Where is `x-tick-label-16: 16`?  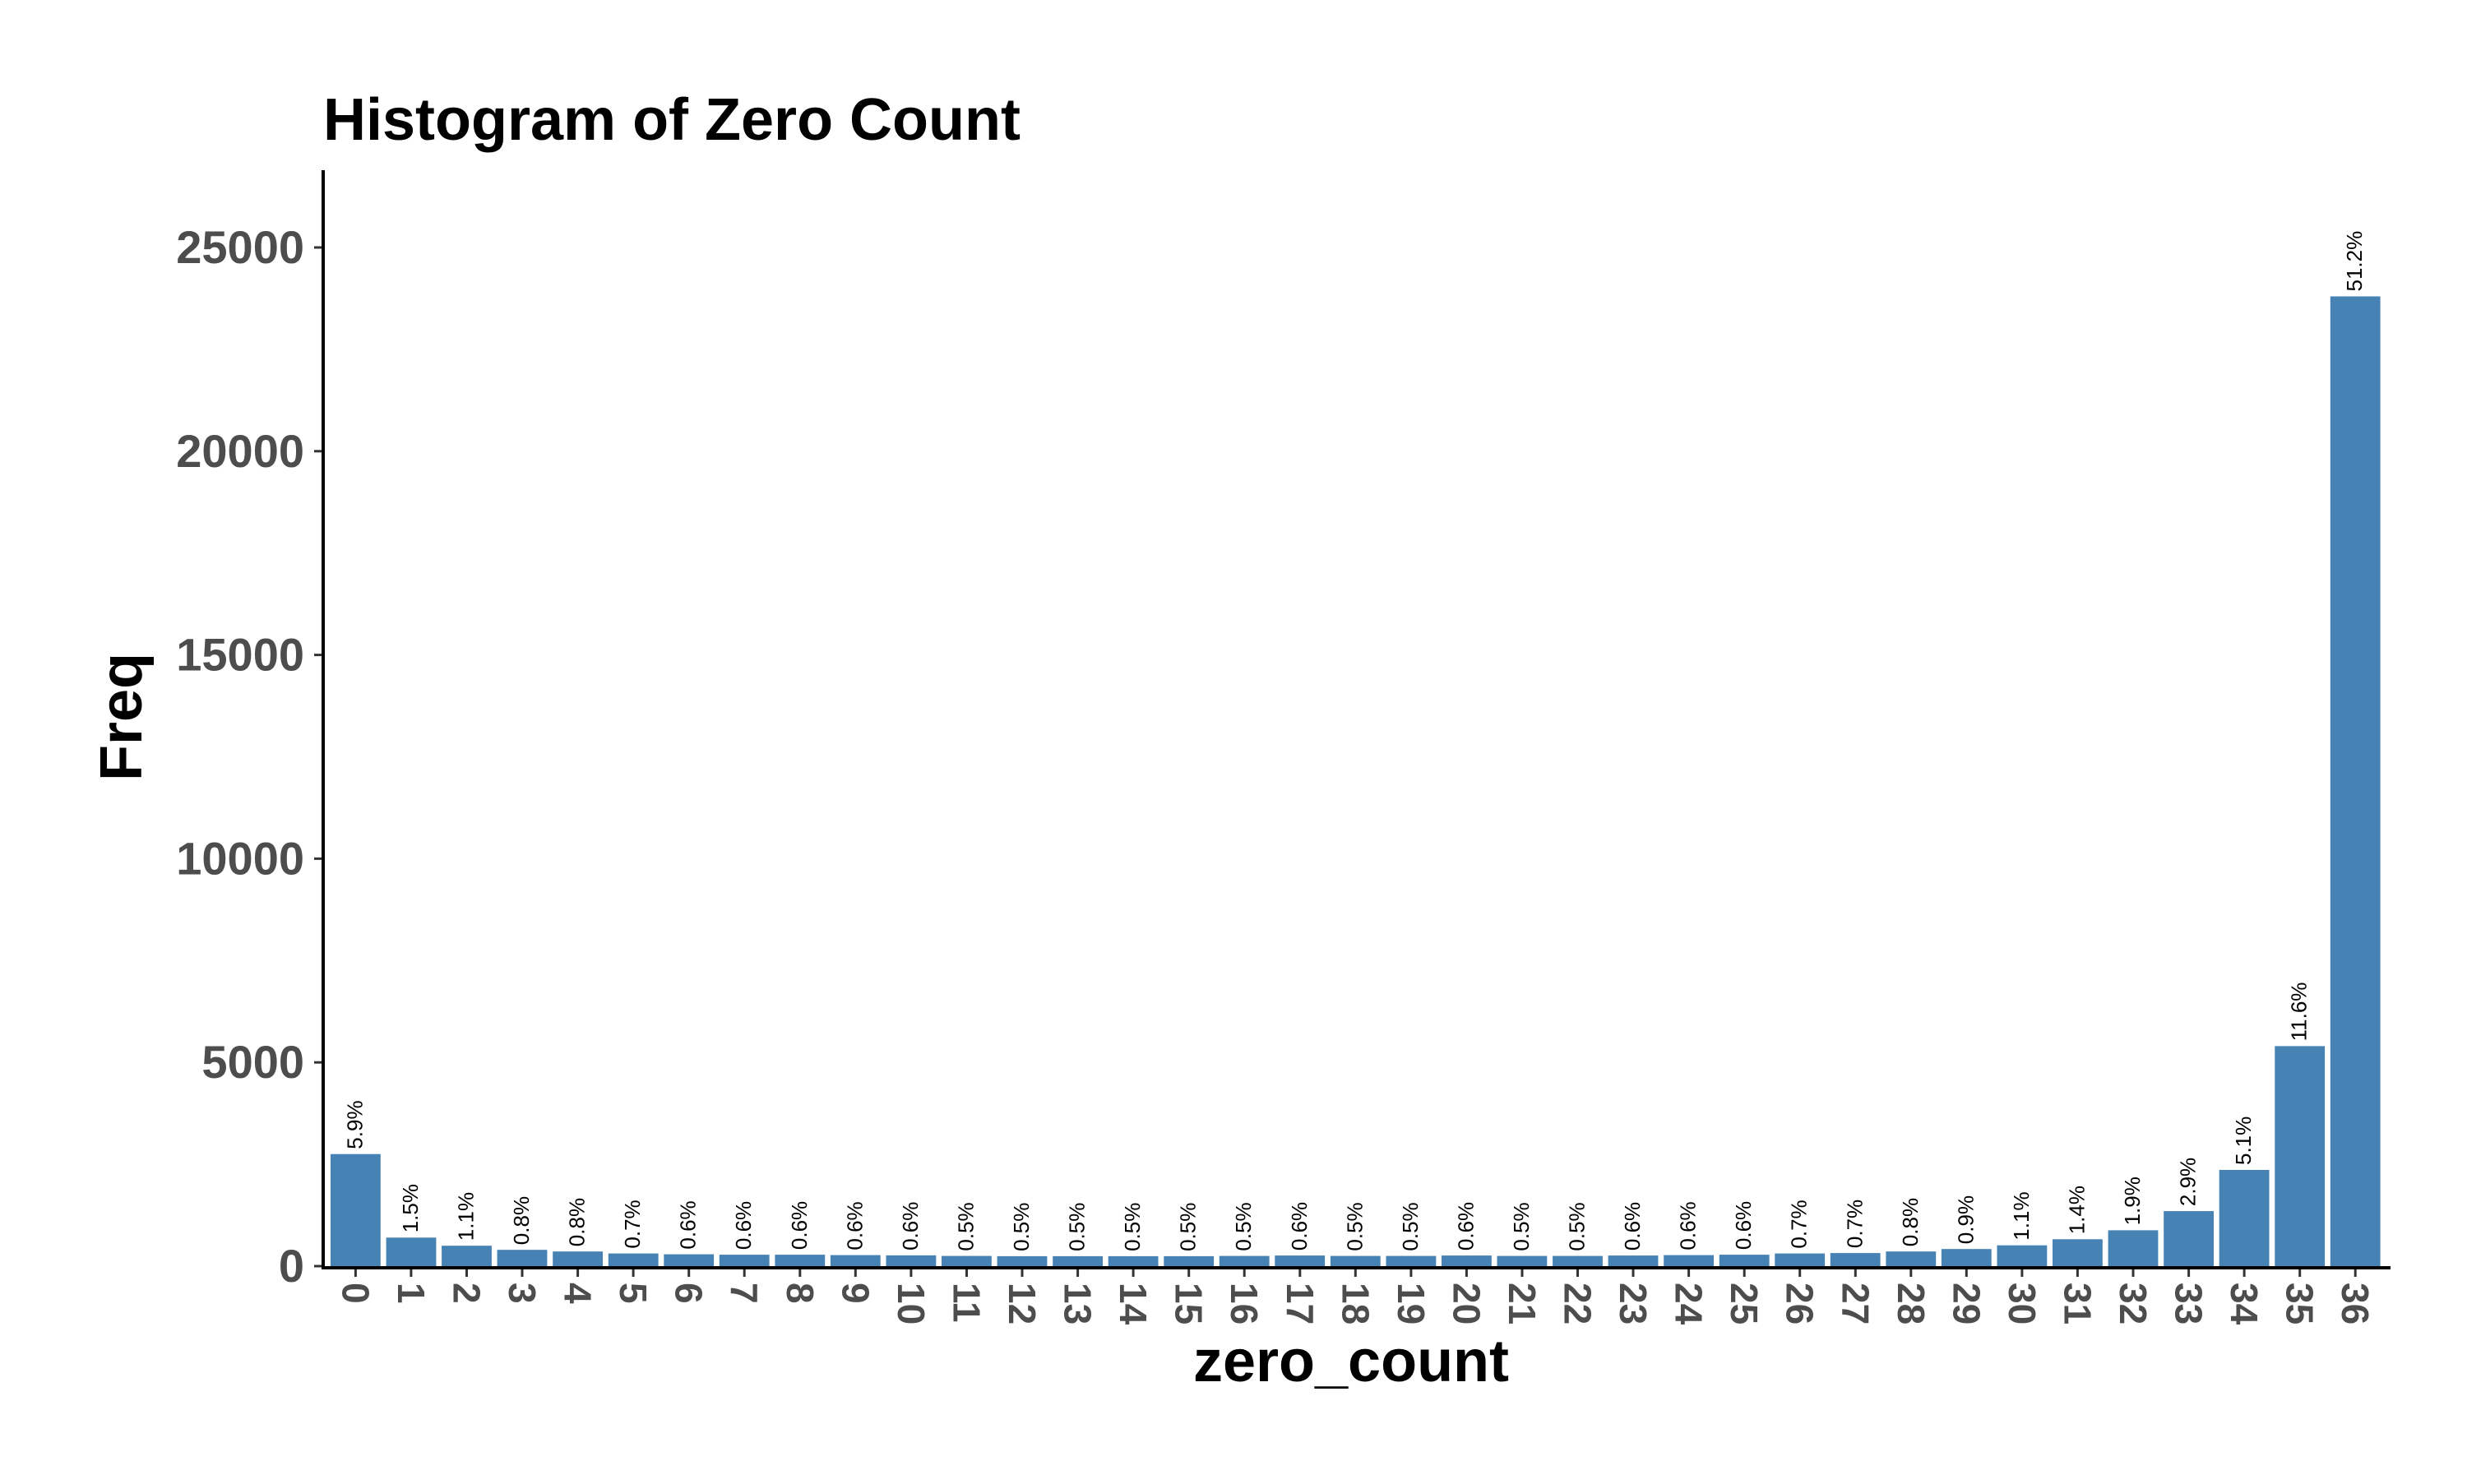 x-tick-label-16: 16 is located at coordinates (1245, 1304).